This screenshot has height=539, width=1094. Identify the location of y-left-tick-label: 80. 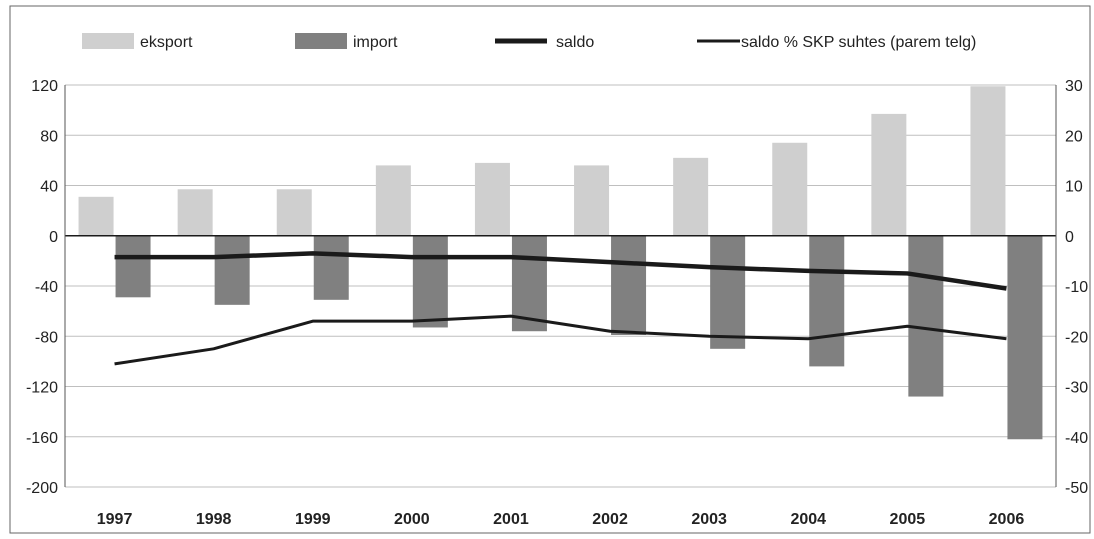
(49, 136).